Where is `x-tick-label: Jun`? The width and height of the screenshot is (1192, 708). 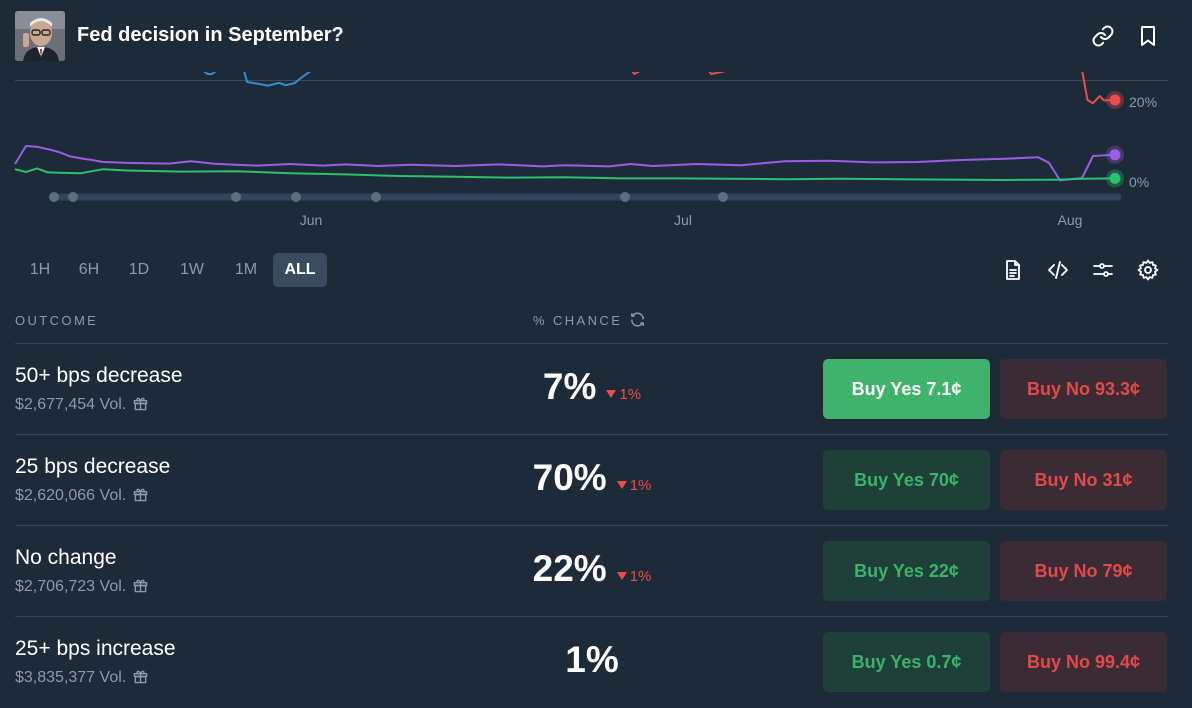 x-tick-label: Jun is located at coordinates (311, 220).